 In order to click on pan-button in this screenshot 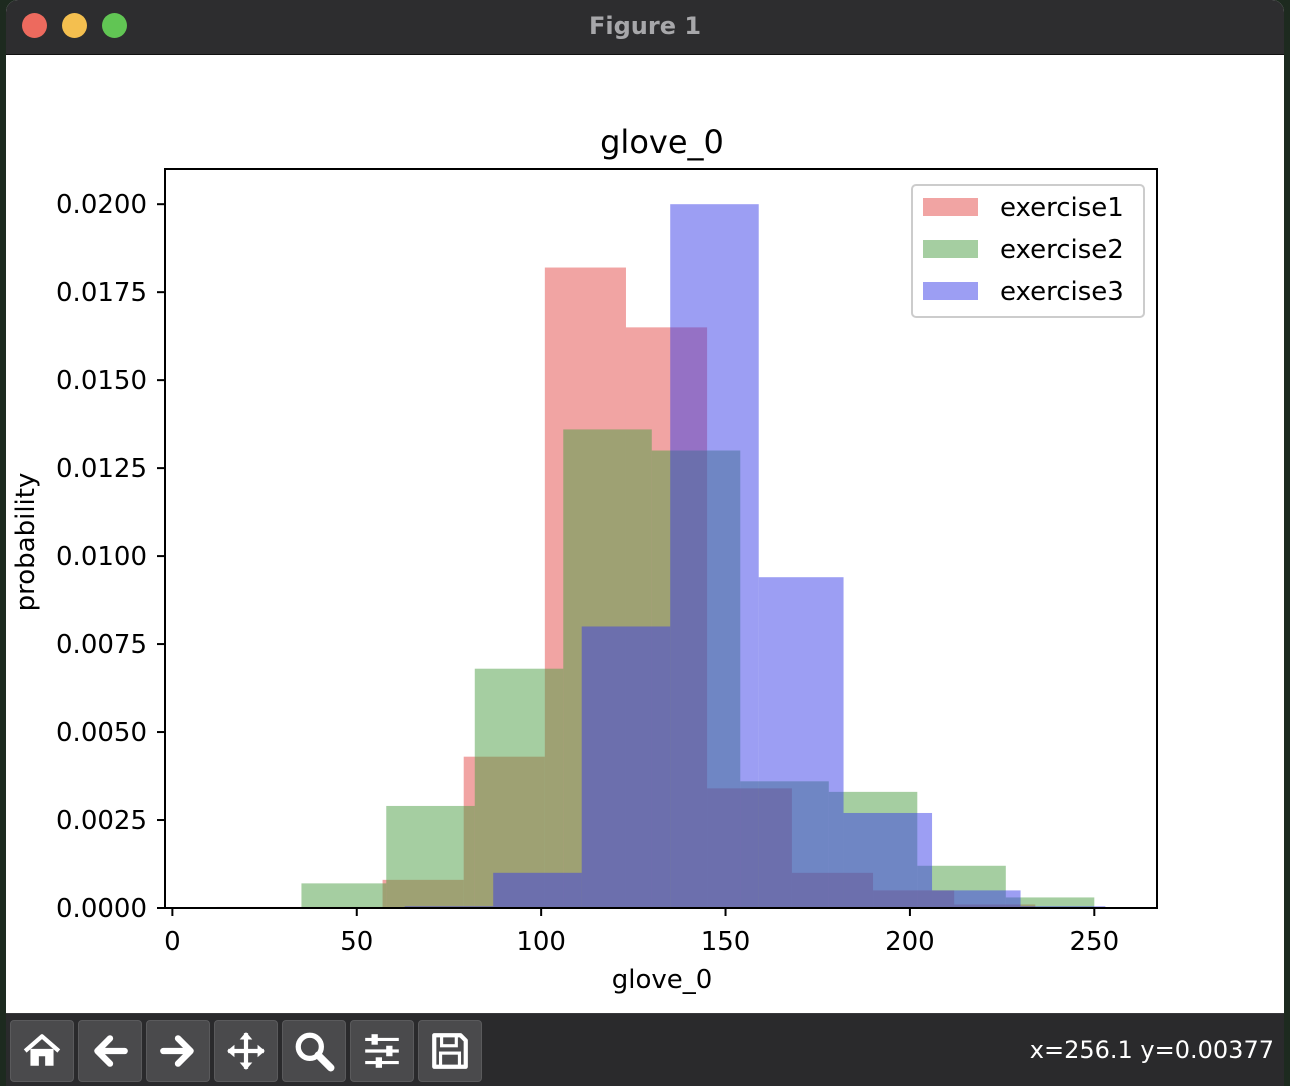, I will do `click(246, 1051)`.